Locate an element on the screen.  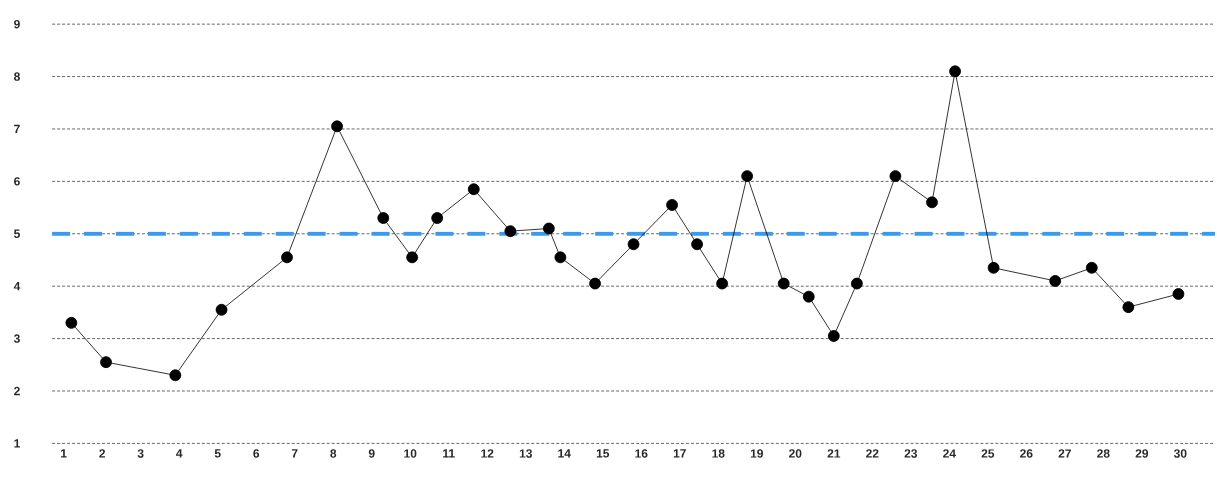
y-tick-label: 7 is located at coordinates (17, 129).